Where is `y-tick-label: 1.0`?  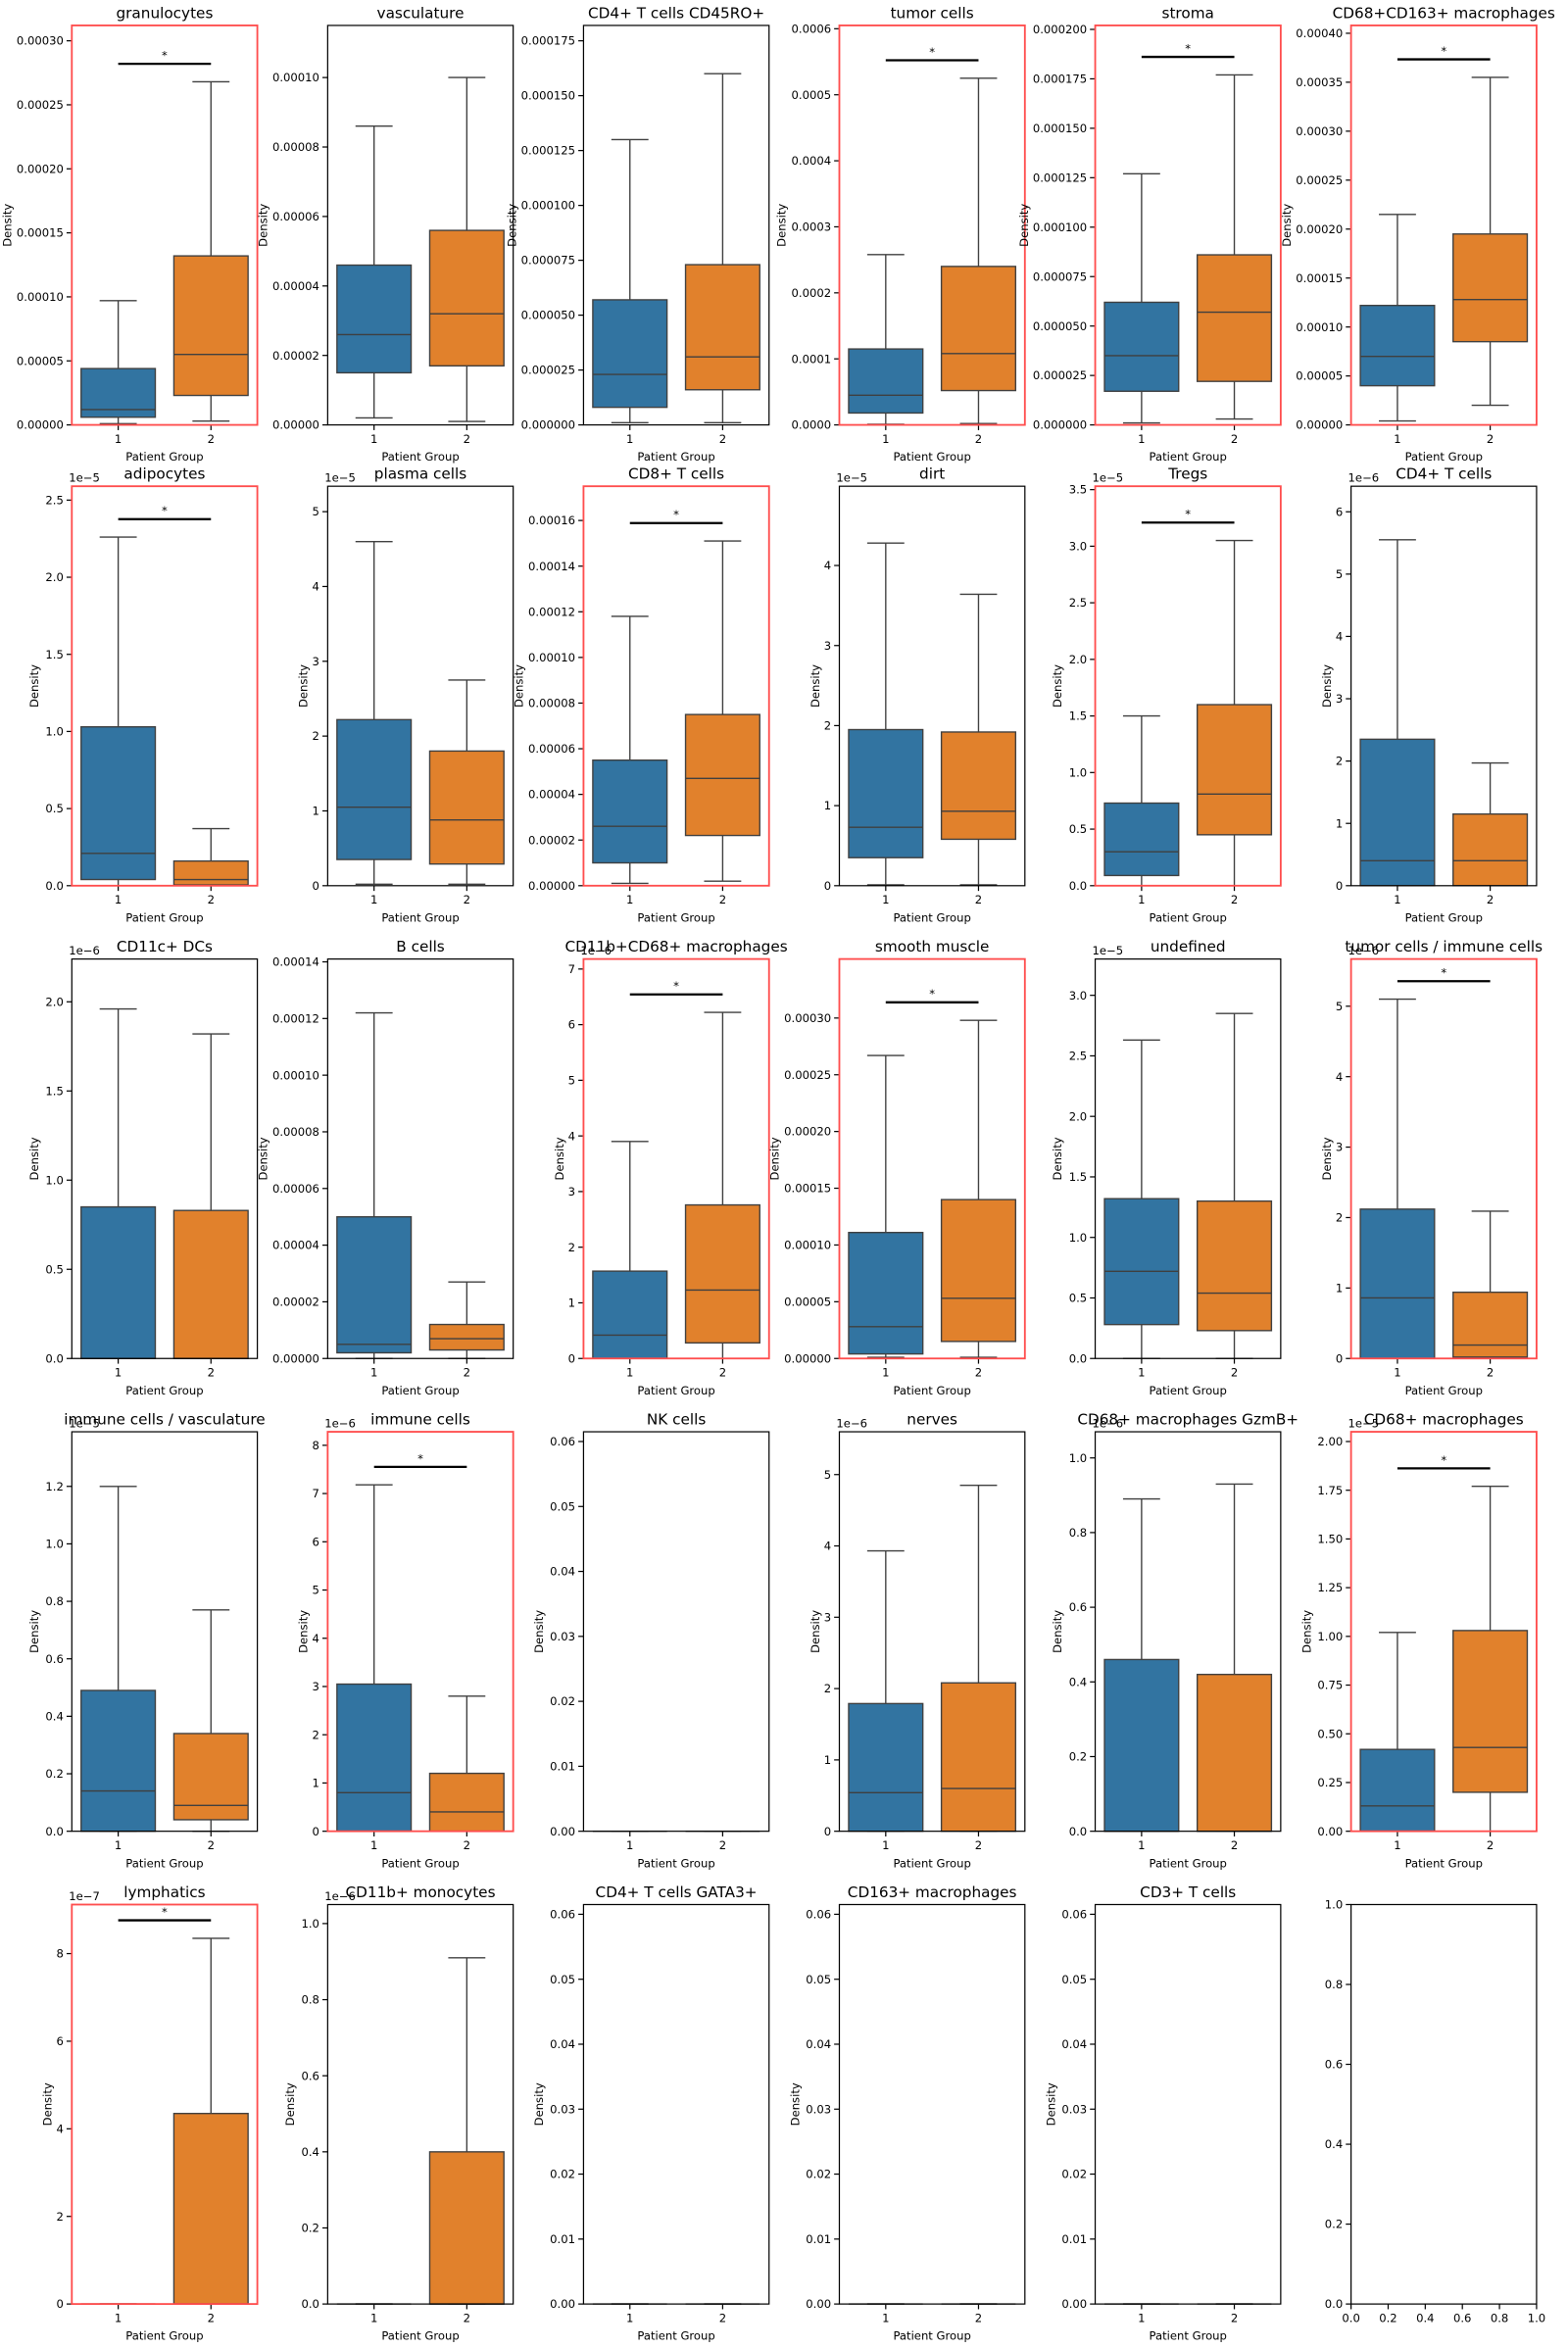 y-tick-label: 1.0 is located at coordinates (54, 1544).